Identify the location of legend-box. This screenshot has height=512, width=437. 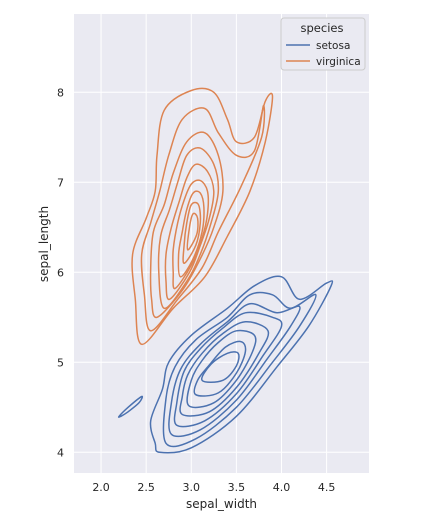
(323, 44).